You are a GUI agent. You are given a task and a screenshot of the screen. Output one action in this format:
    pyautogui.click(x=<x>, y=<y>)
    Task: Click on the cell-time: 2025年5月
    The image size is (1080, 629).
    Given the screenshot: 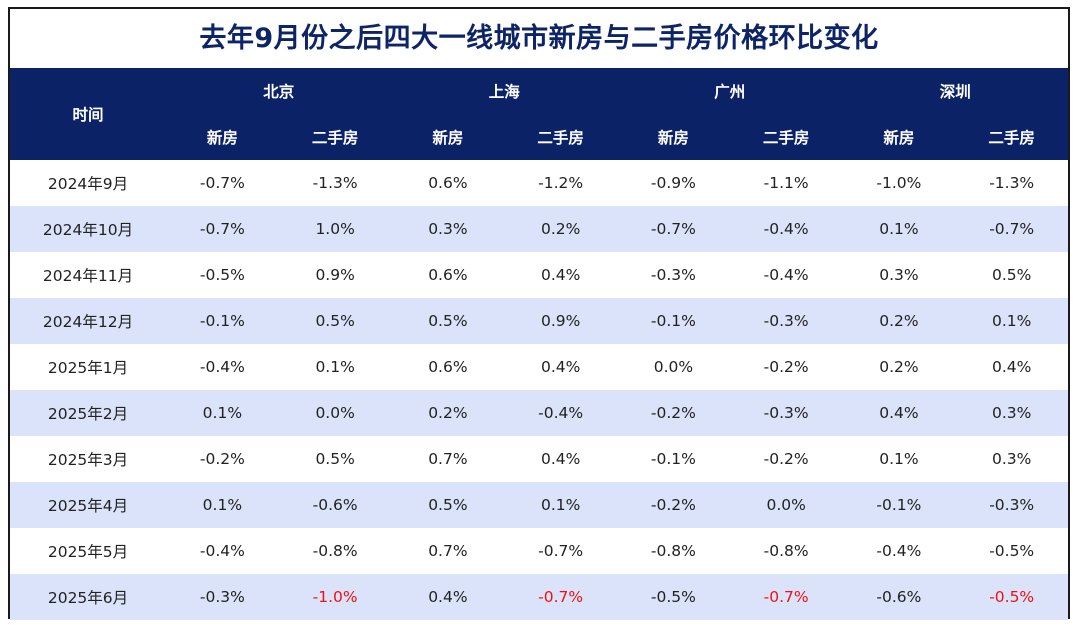 What is the action you would take?
    pyautogui.click(x=88, y=551)
    